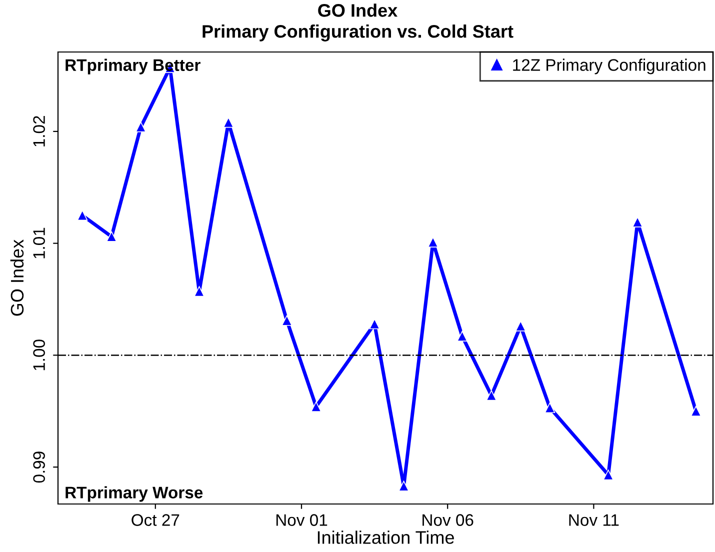 Image resolution: width=715 pixels, height=552 pixels. What do you see at coordinates (609, 66) in the screenshot?
I see `legend-label: 12Z Primary Configuration` at bounding box center [609, 66].